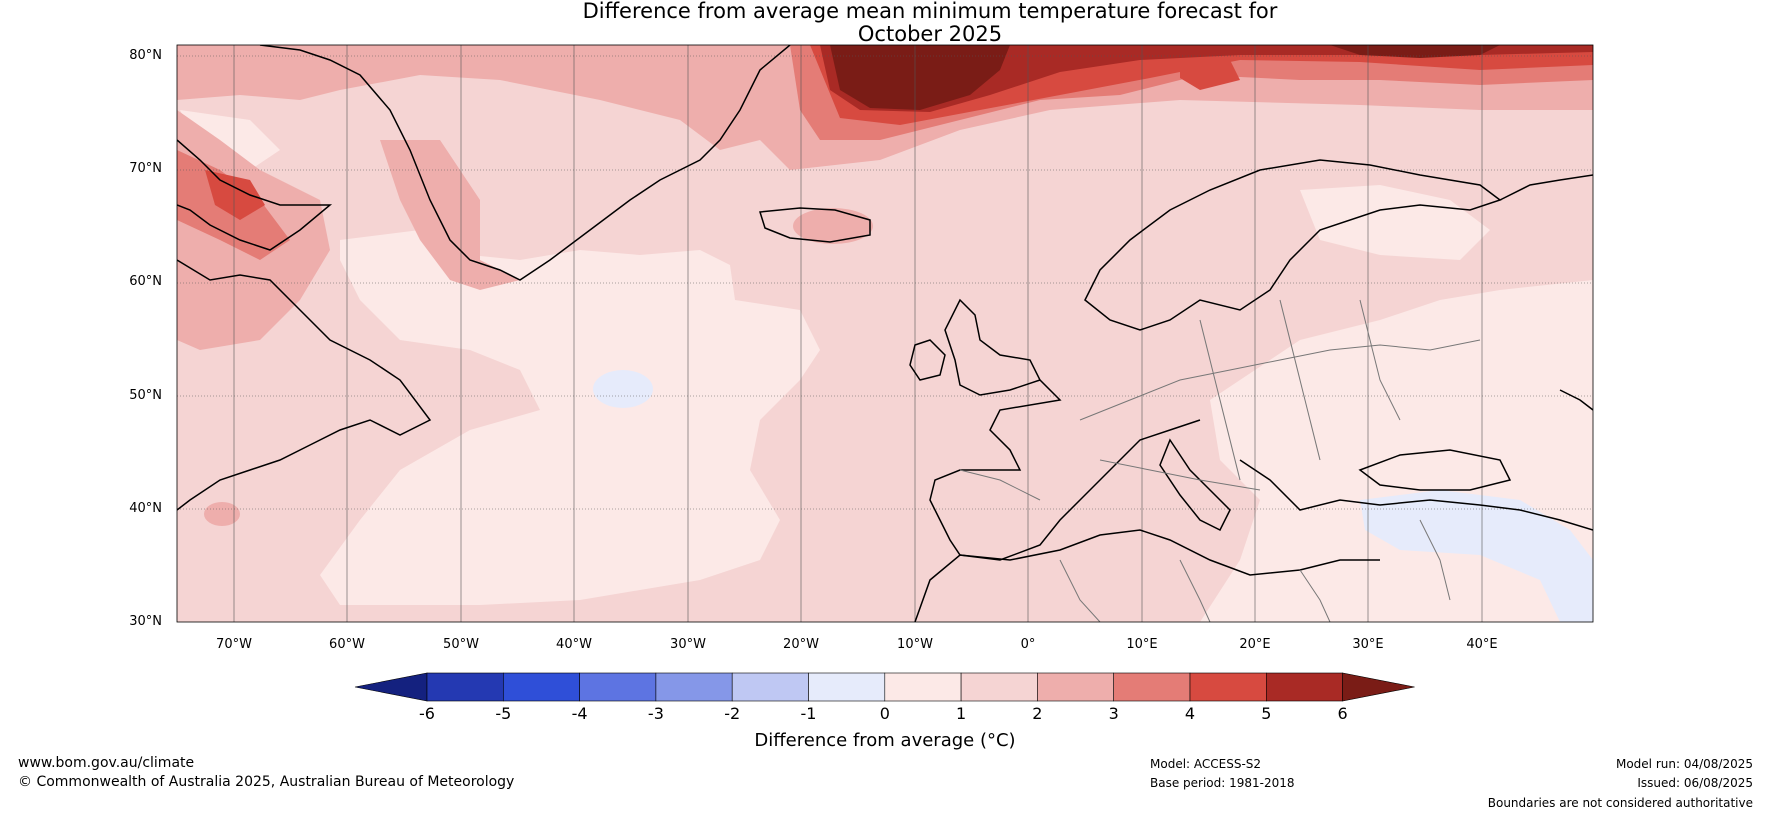 This screenshot has width=1770, height=816. Describe the element at coordinates (450, 215) in the screenshot. I see `anomaly-2-3-greenland` at that location.